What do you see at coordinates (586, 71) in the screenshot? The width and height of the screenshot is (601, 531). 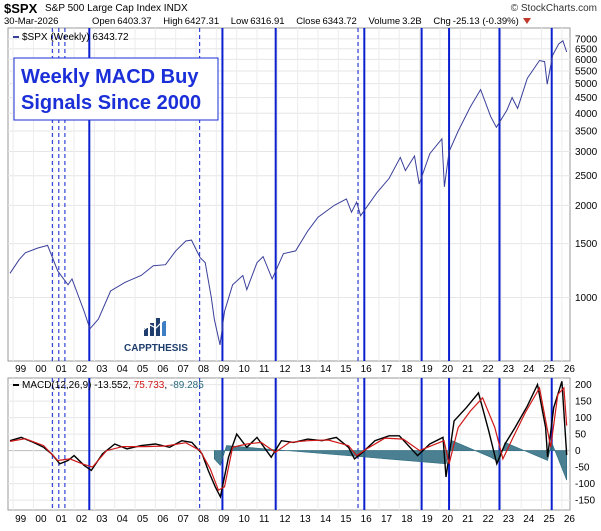 I see `price-tick-label: 5500` at bounding box center [586, 71].